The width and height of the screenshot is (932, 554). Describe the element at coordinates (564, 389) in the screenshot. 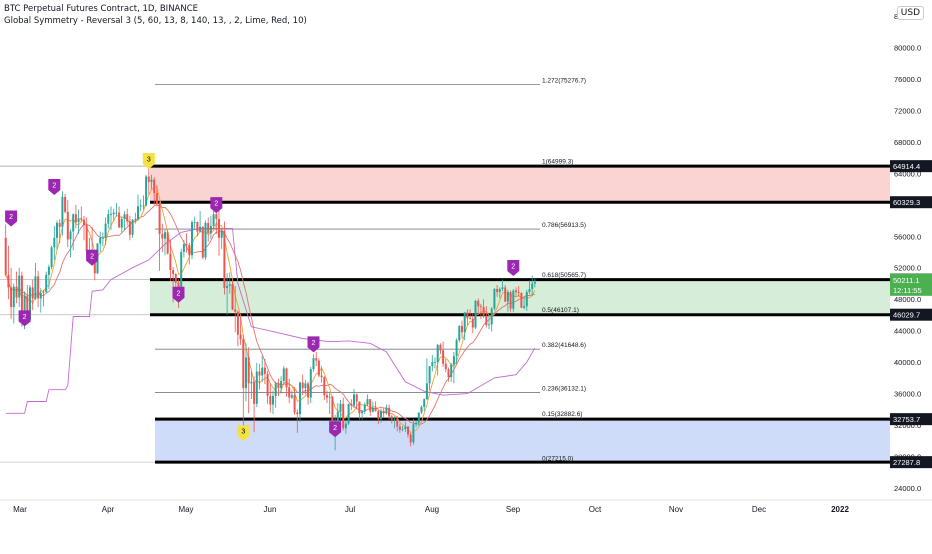

I see `fib-label: 0.236(36132.1)` at that location.